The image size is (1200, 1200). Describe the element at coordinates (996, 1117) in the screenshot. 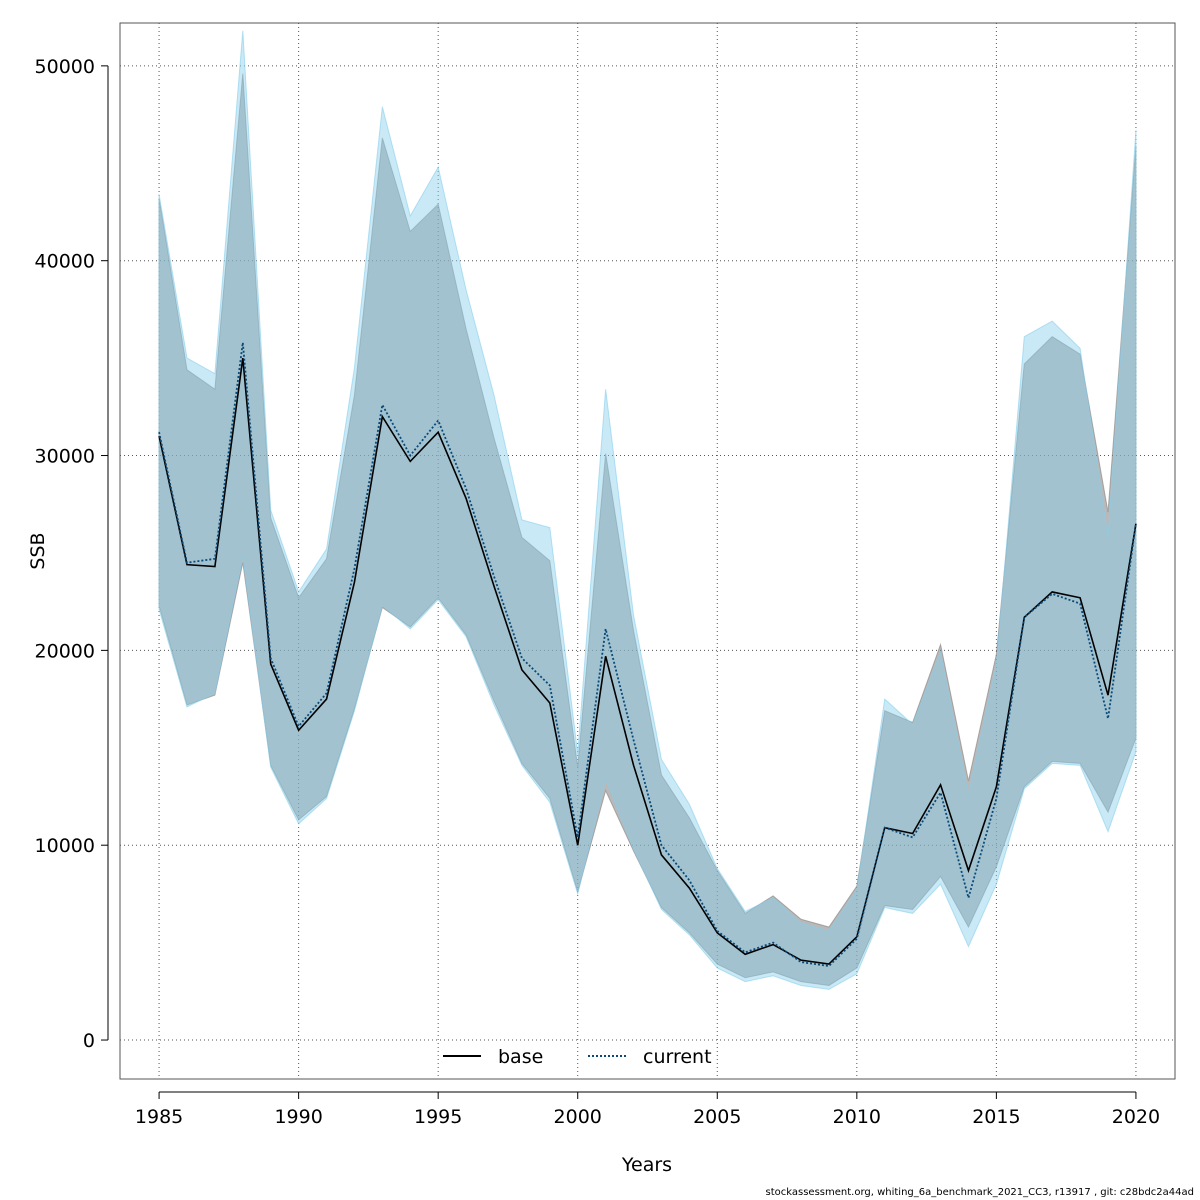

I see `x-tick-label: 2015` at that location.